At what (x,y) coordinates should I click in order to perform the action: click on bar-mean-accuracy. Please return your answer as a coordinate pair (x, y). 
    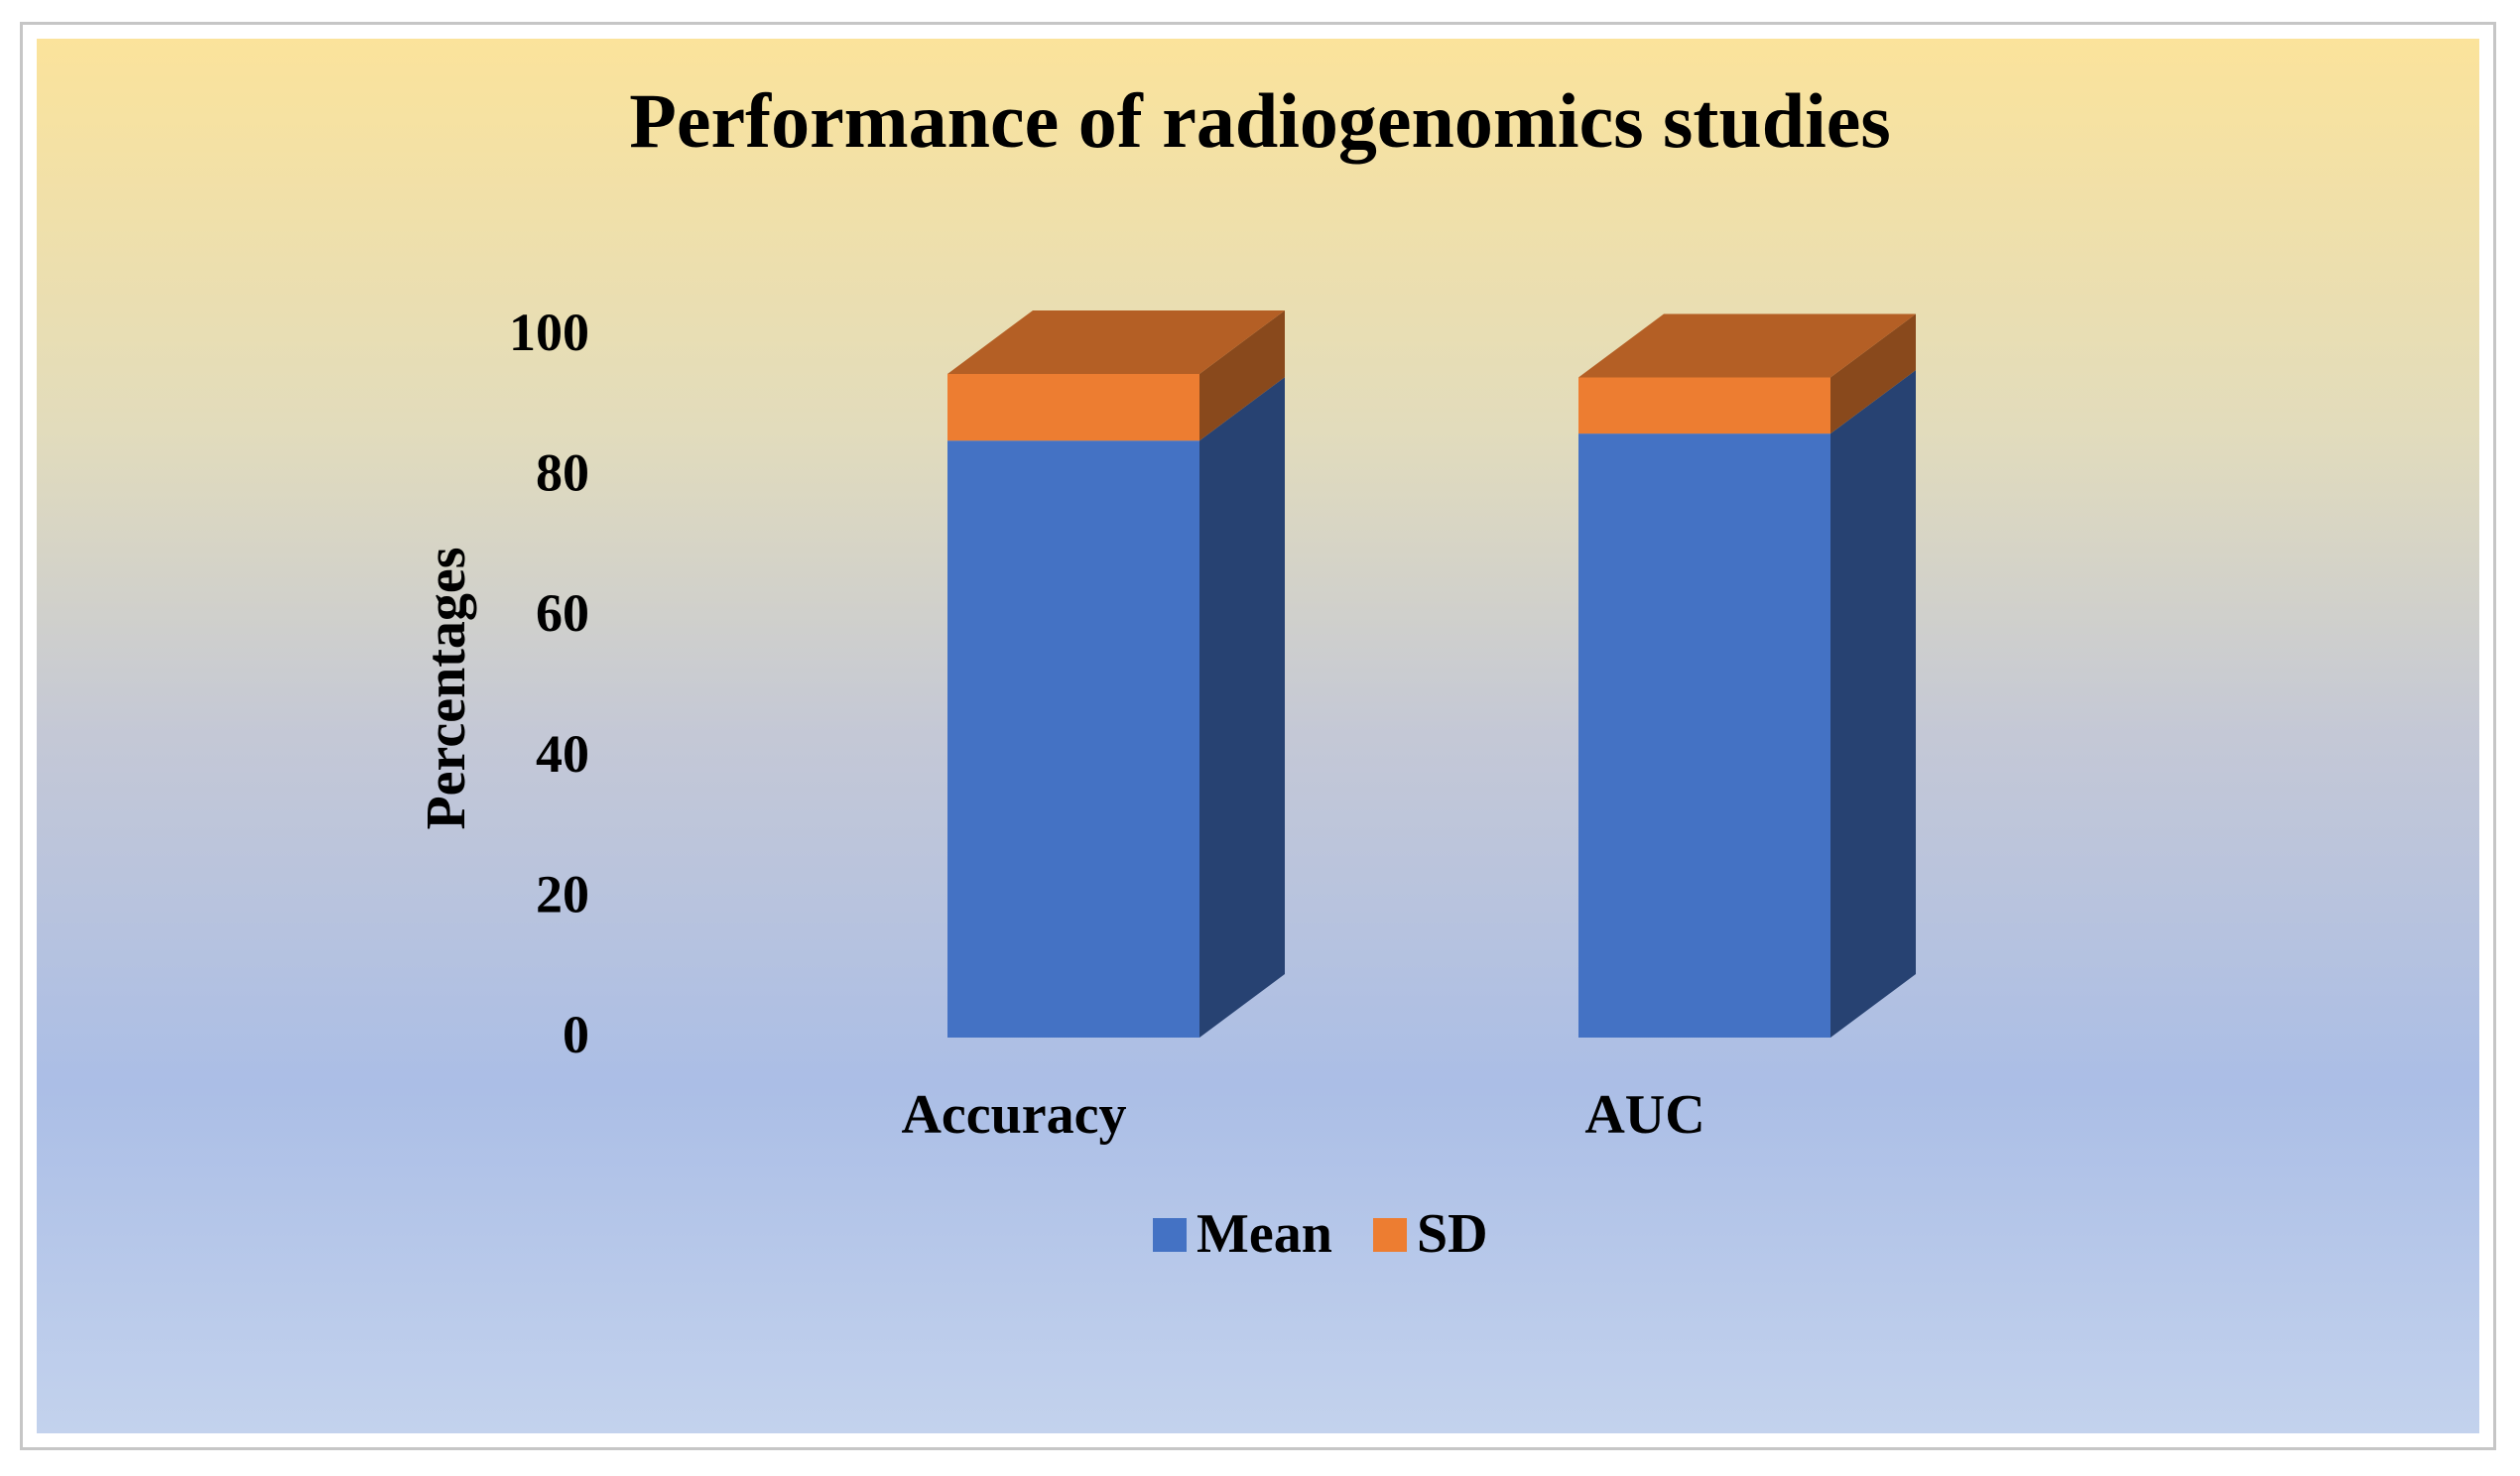
    Looking at the image, I should click on (1073, 739).